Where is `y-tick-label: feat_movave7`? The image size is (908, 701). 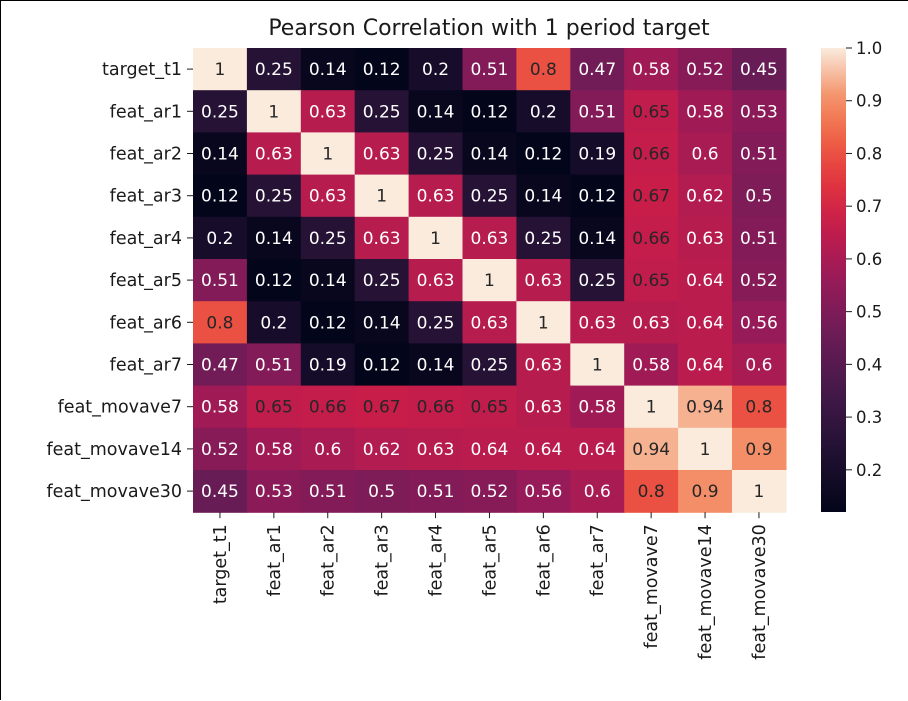
y-tick-label: feat_movave7 is located at coordinates (120, 408).